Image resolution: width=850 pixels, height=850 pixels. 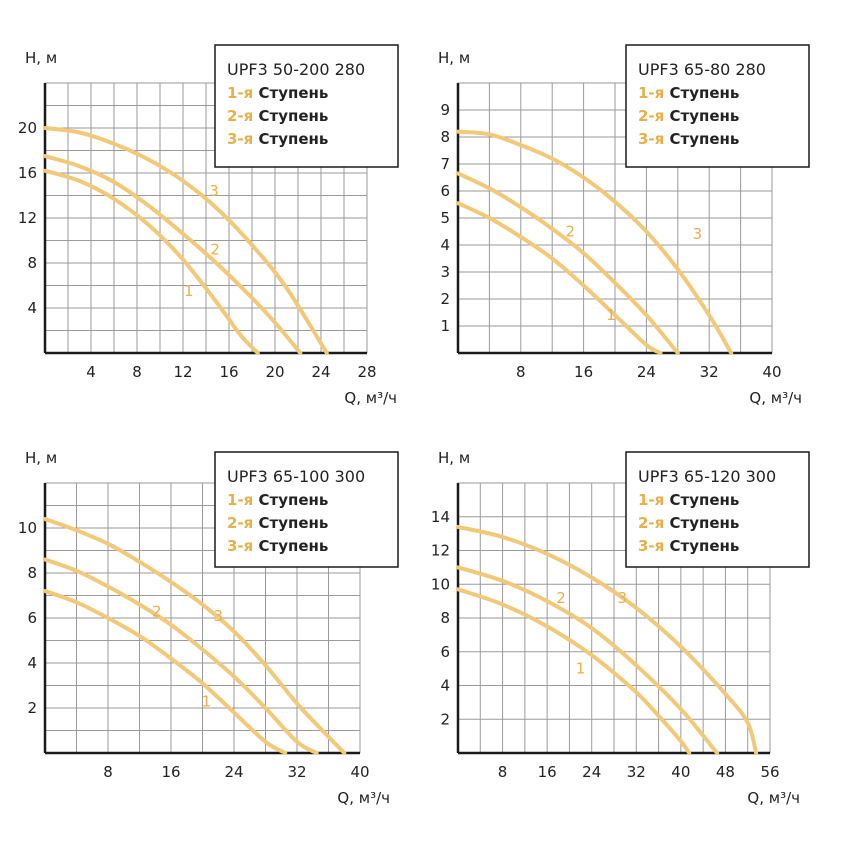 What do you see at coordinates (445, 110) in the screenshot?
I see `y-tick-label: 9` at bounding box center [445, 110].